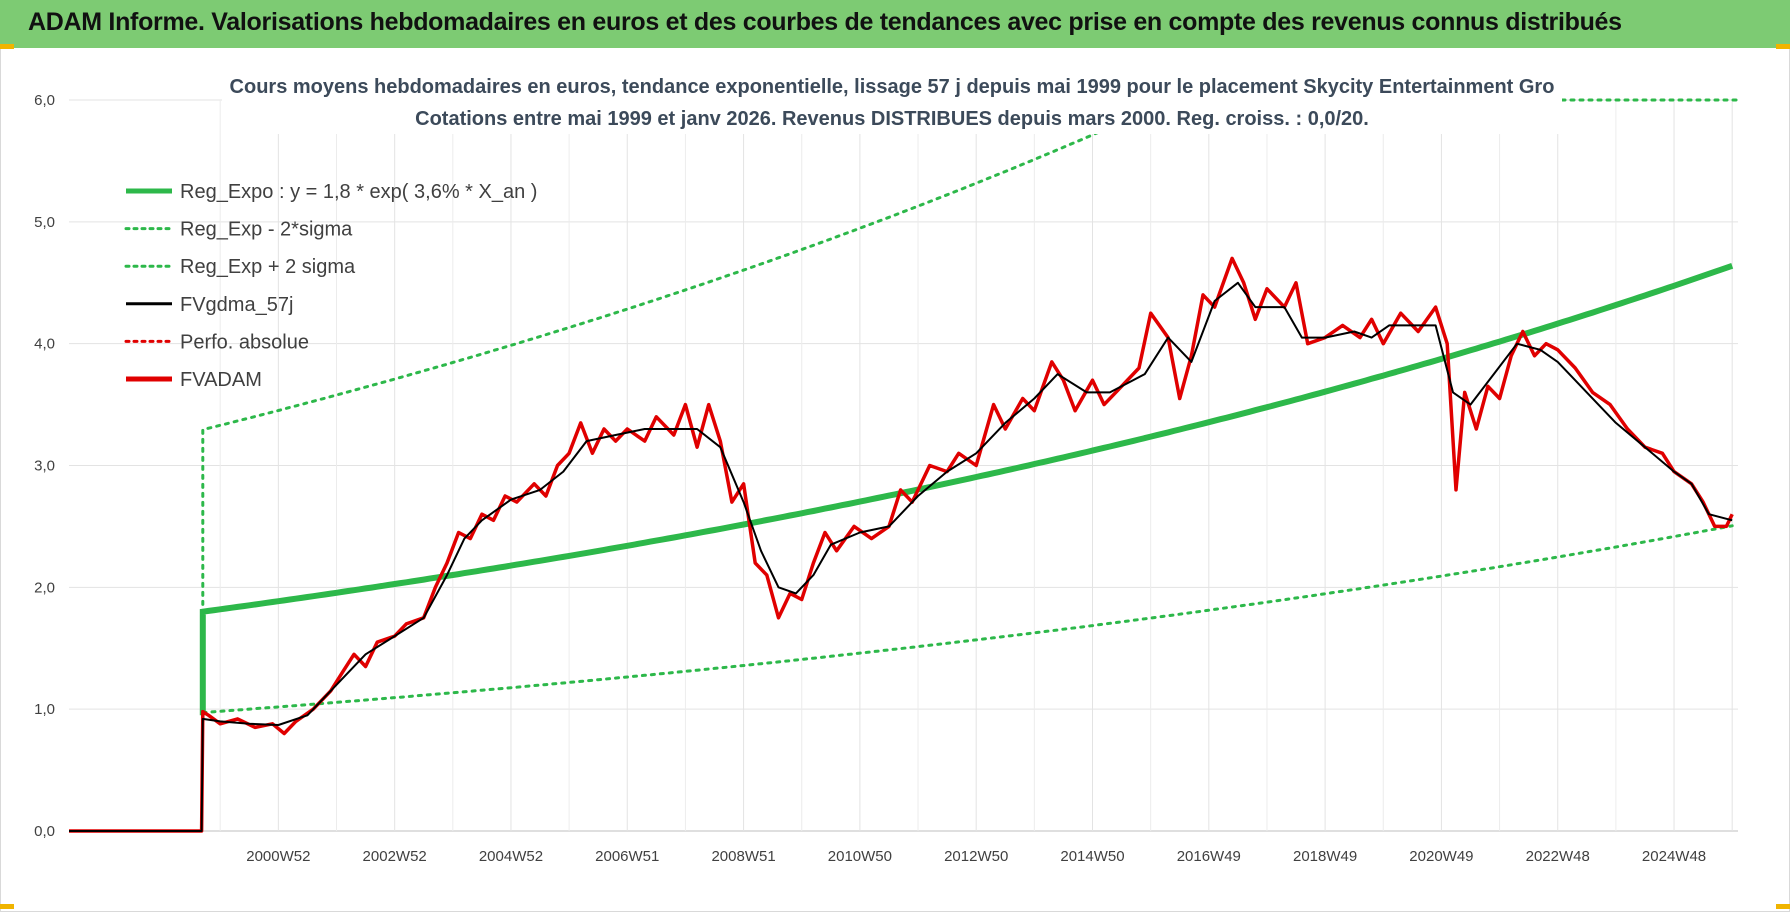 This screenshot has height=912, width=1790. What do you see at coordinates (278, 856) in the screenshot?
I see `x-tick-label: 2000W52` at bounding box center [278, 856].